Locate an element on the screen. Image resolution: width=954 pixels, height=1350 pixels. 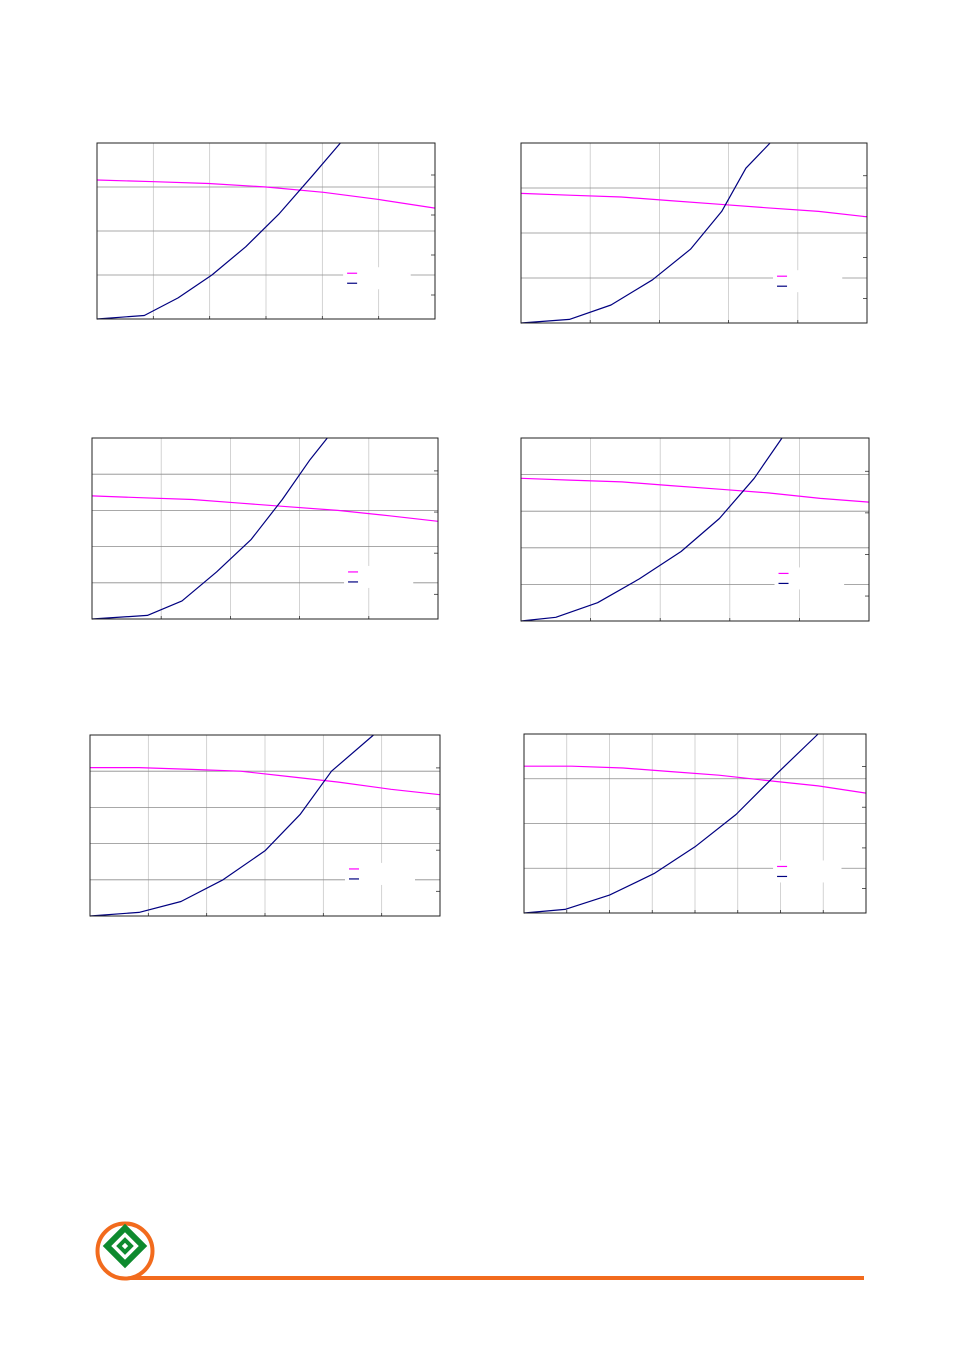
footer-rule is located at coordinates (497, 1278).